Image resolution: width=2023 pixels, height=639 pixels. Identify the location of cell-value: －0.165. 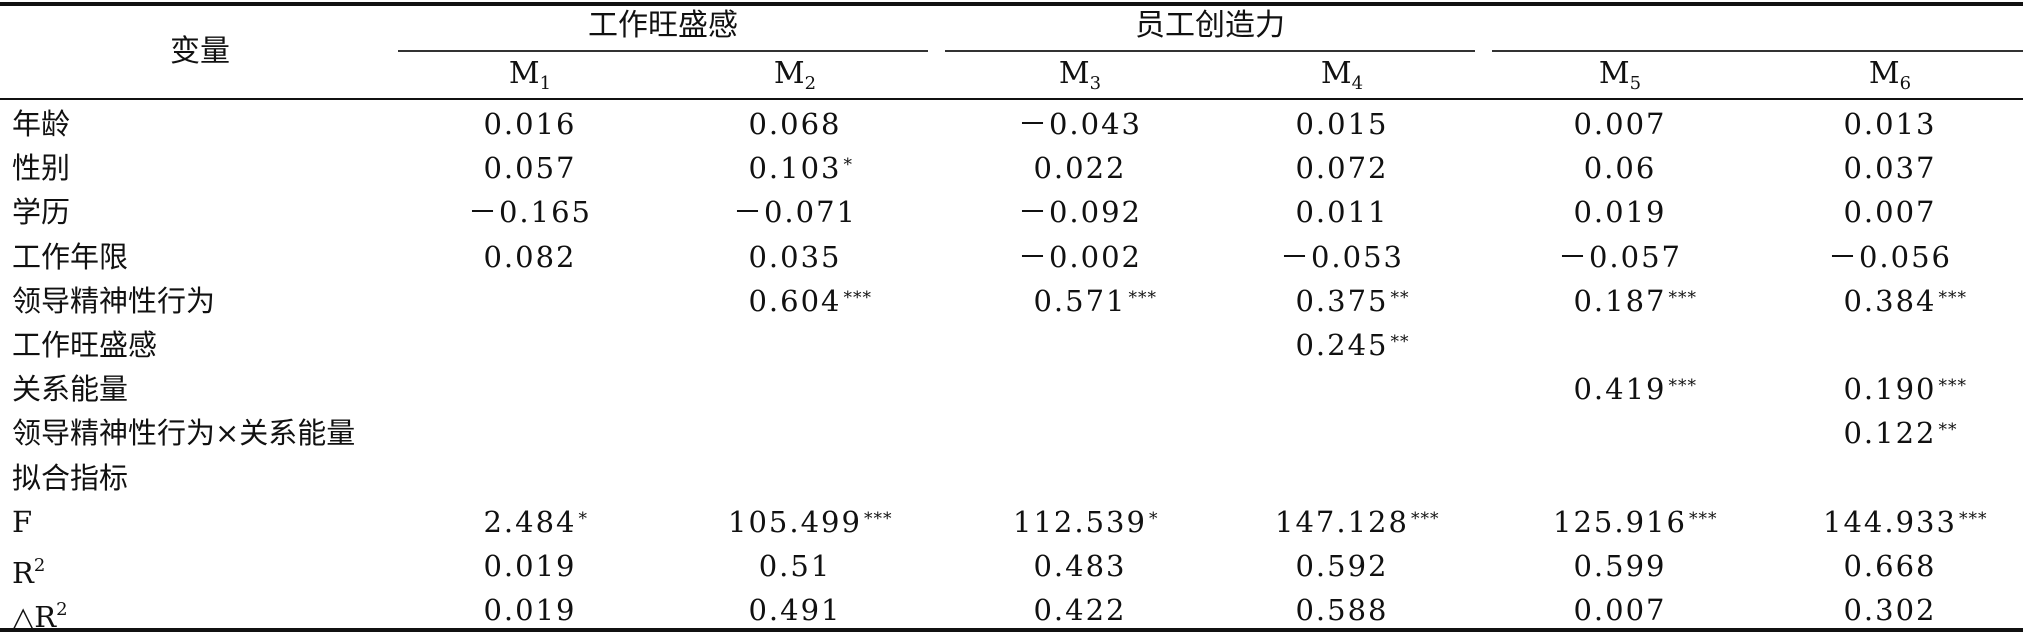
(530, 212).